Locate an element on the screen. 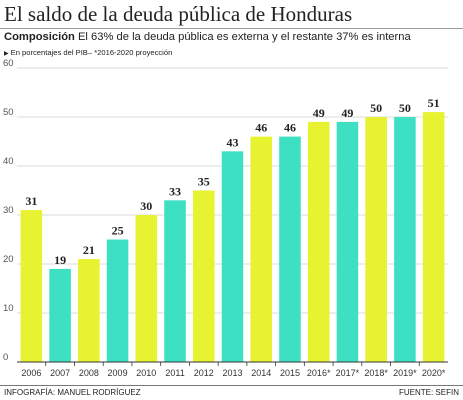 This screenshot has width=463, height=400. subtitle-bold: Composición is located at coordinates (39, 37).